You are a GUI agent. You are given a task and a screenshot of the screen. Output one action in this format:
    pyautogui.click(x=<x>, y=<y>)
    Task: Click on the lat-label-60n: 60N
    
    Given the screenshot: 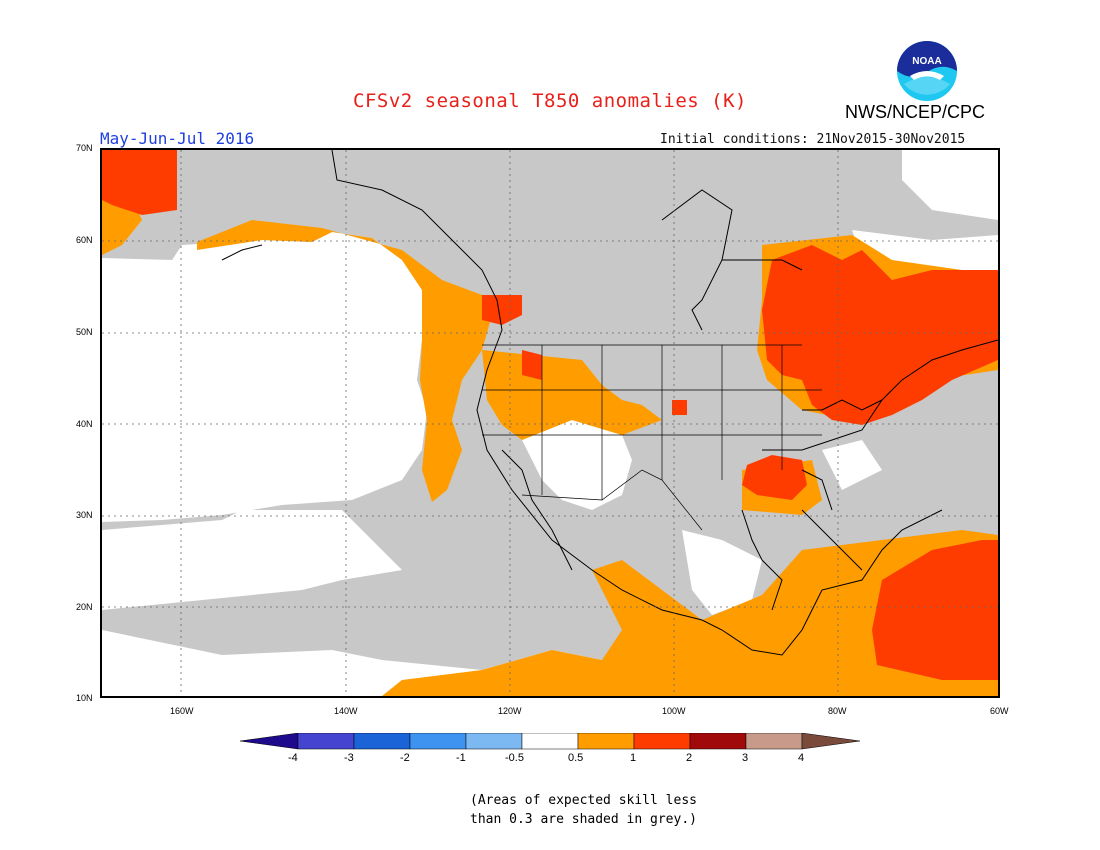 What is the action you would take?
    pyautogui.click(x=84, y=240)
    